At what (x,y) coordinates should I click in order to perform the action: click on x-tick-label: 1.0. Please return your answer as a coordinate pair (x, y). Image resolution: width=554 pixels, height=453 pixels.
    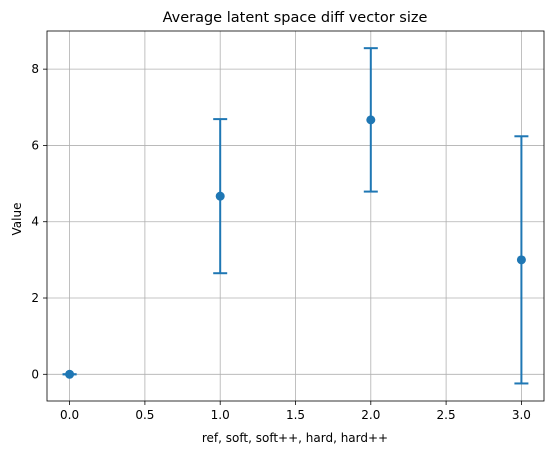
    Looking at the image, I should click on (220, 415).